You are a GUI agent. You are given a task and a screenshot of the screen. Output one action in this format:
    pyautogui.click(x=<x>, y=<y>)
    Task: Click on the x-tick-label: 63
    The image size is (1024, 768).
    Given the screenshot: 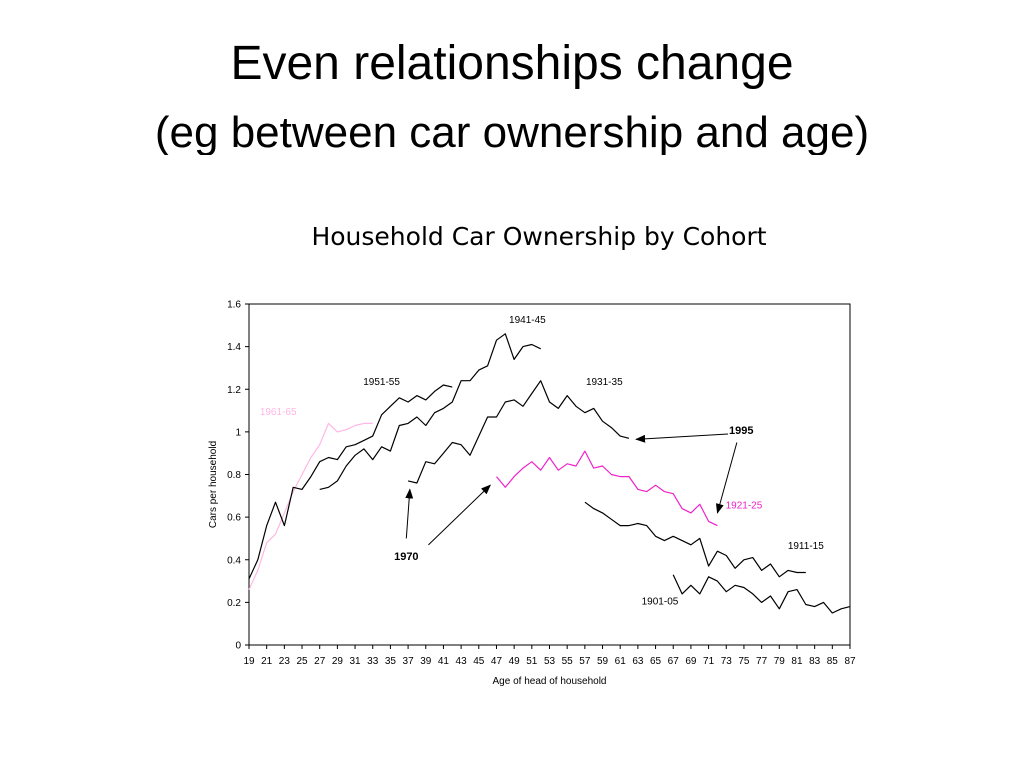 What is the action you would take?
    pyautogui.click(x=638, y=661)
    